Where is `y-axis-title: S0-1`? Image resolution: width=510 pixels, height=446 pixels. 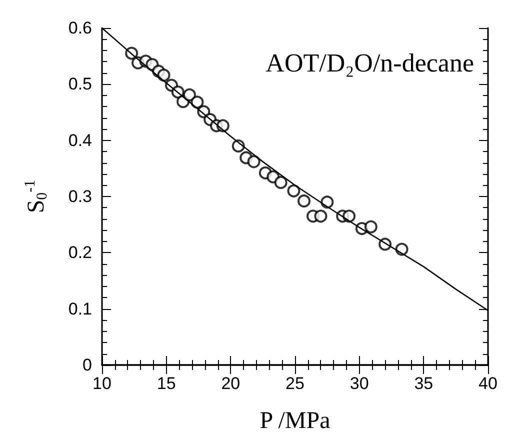 y-axis-title: S0-1 is located at coordinates (36, 197).